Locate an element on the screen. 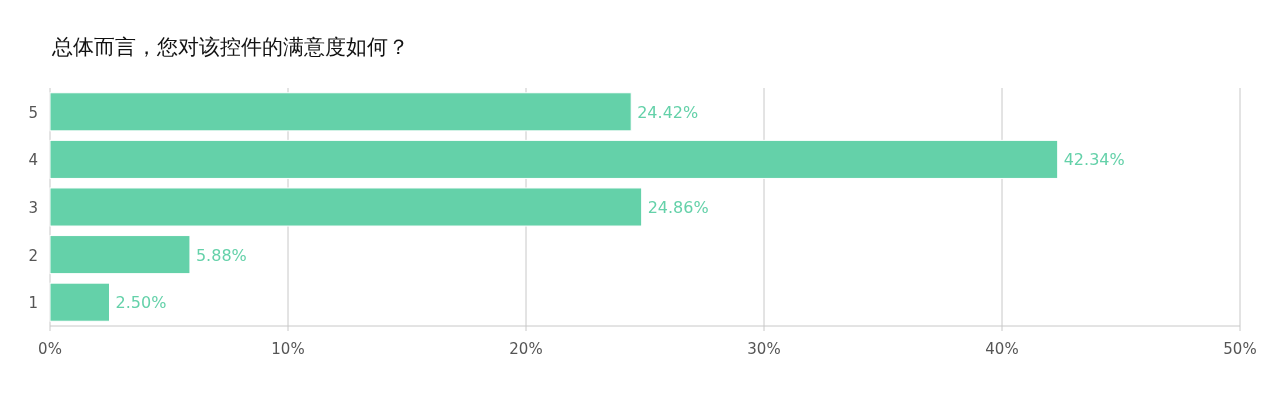 The image size is (1280, 399). y-tick-label: 3 is located at coordinates (33, 208).